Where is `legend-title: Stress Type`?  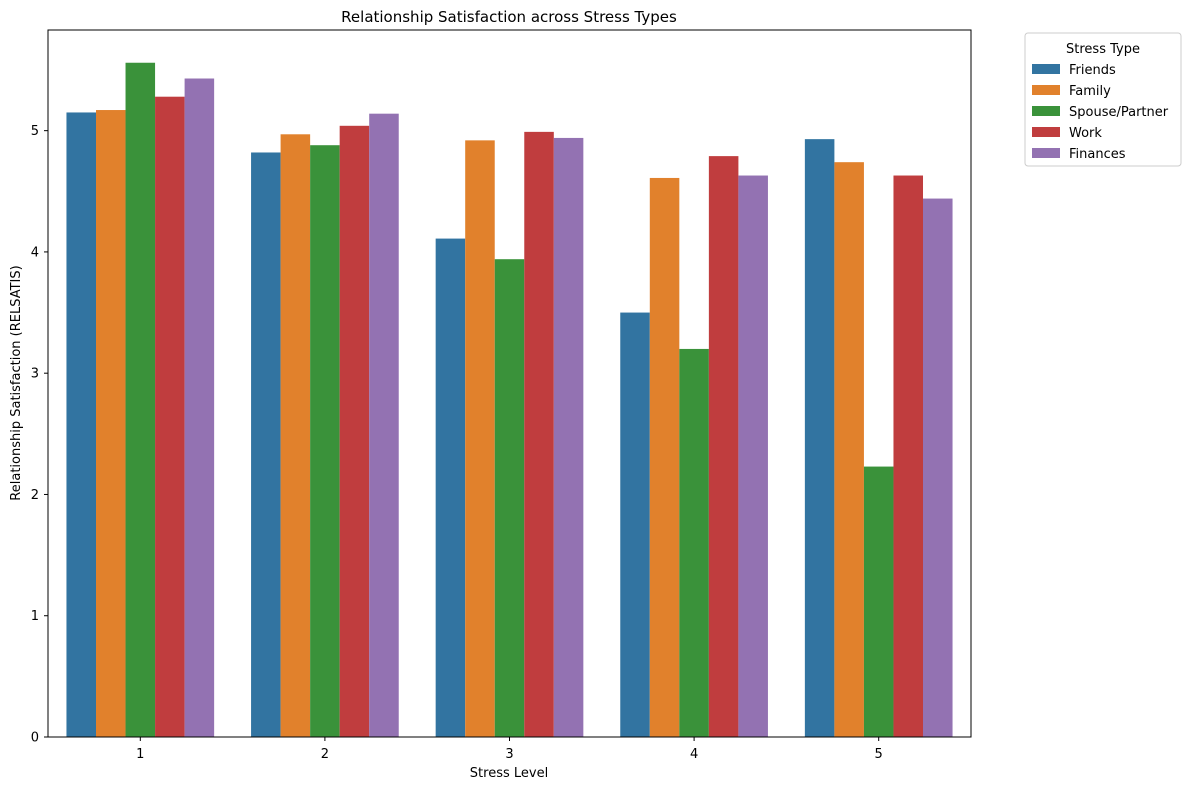
legend-title: Stress Type is located at coordinates (1103, 49).